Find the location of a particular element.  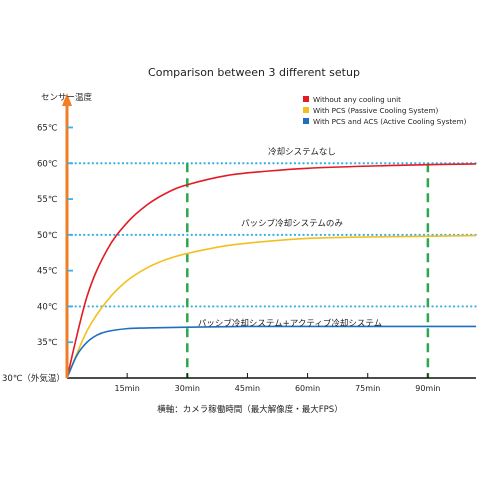

x-tick-label-30: 30min is located at coordinates (187, 388).